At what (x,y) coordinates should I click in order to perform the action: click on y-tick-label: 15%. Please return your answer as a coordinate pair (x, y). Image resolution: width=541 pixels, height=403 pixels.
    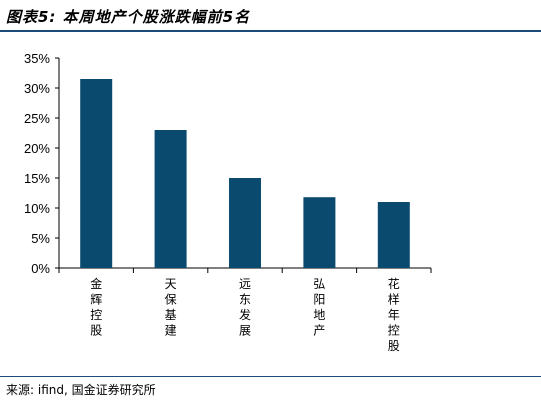
    Looking at the image, I should click on (37, 178).